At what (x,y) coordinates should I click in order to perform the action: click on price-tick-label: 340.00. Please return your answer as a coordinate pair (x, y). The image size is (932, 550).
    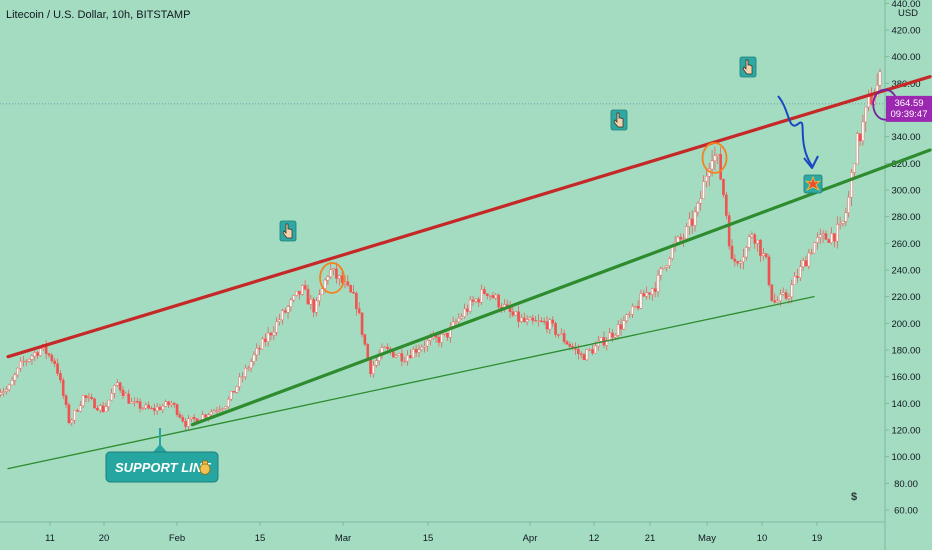
    Looking at the image, I should click on (905, 137).